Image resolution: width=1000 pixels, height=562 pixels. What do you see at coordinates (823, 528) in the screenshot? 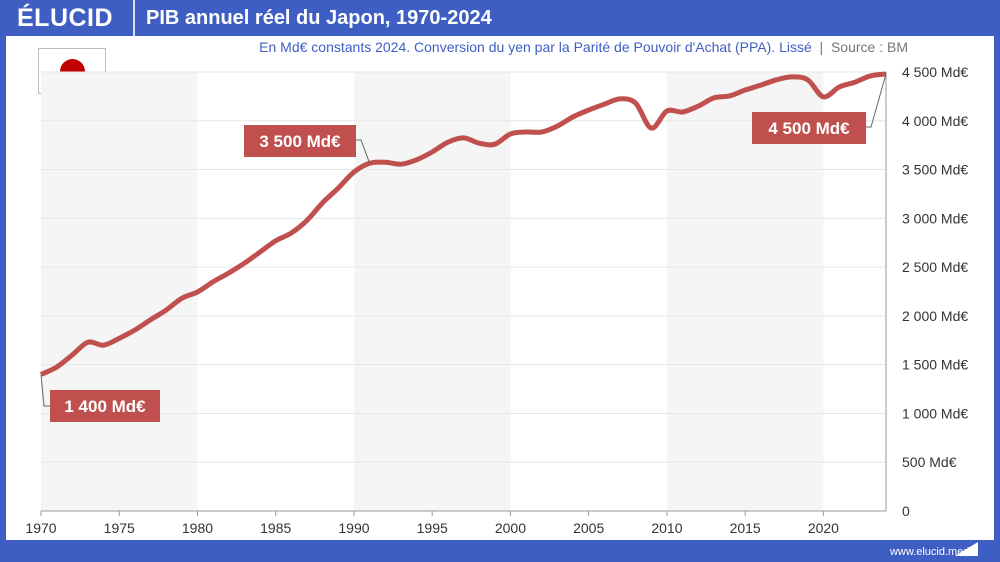
I see `x-tick-label: 2020` at bounding box center [823, 528].